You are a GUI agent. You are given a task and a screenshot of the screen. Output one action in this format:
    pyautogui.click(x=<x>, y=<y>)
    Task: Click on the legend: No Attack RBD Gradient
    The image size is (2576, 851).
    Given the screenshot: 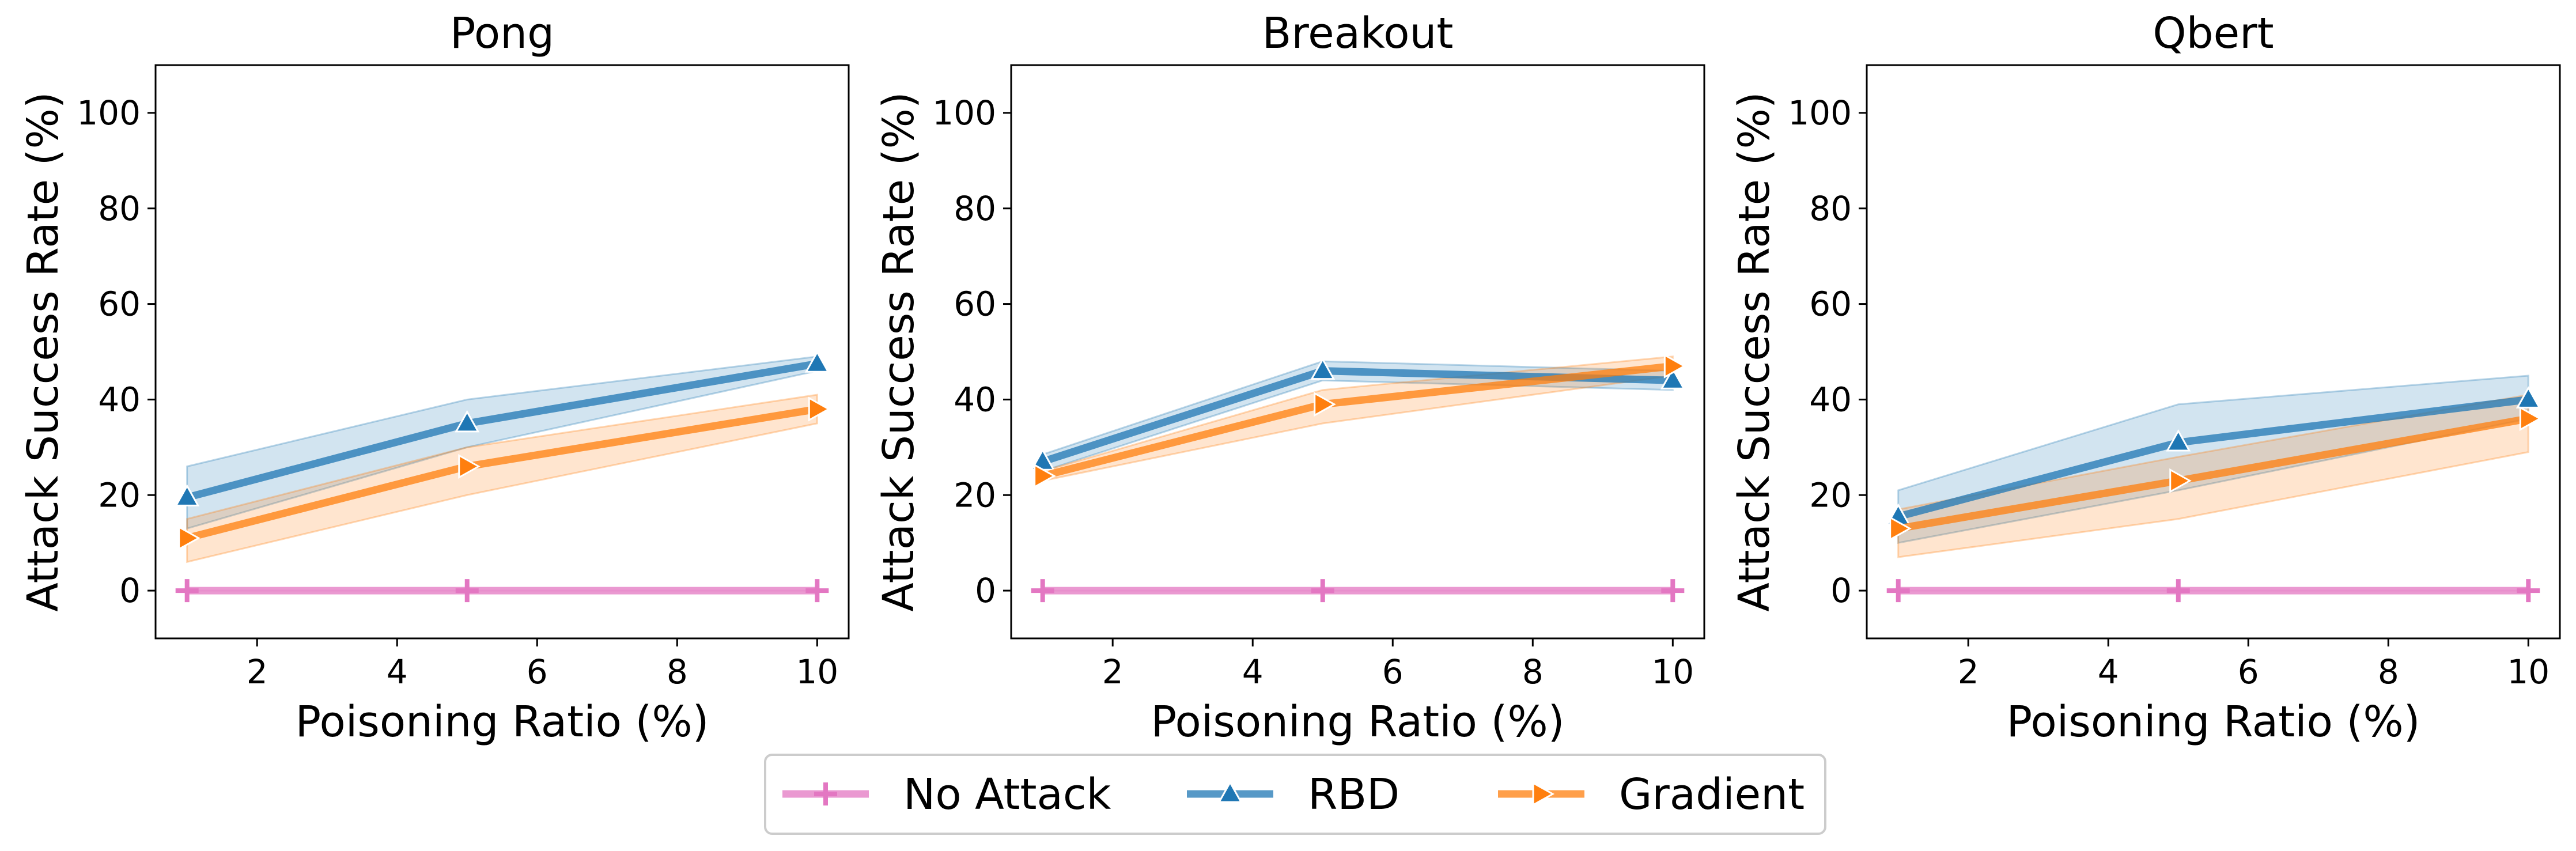 What is the action you would take?
    pyautogui.click(x=1295, y=794)
    